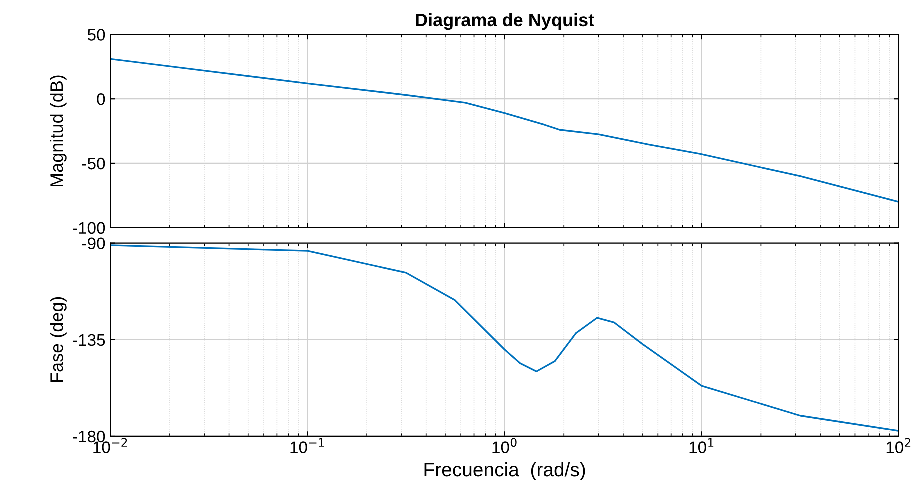 The width and height of the screenshot is (922, 496). Describe the element at coordinates (94, 164) in the screenshot. I see `y-tick-label: -50` at that location.